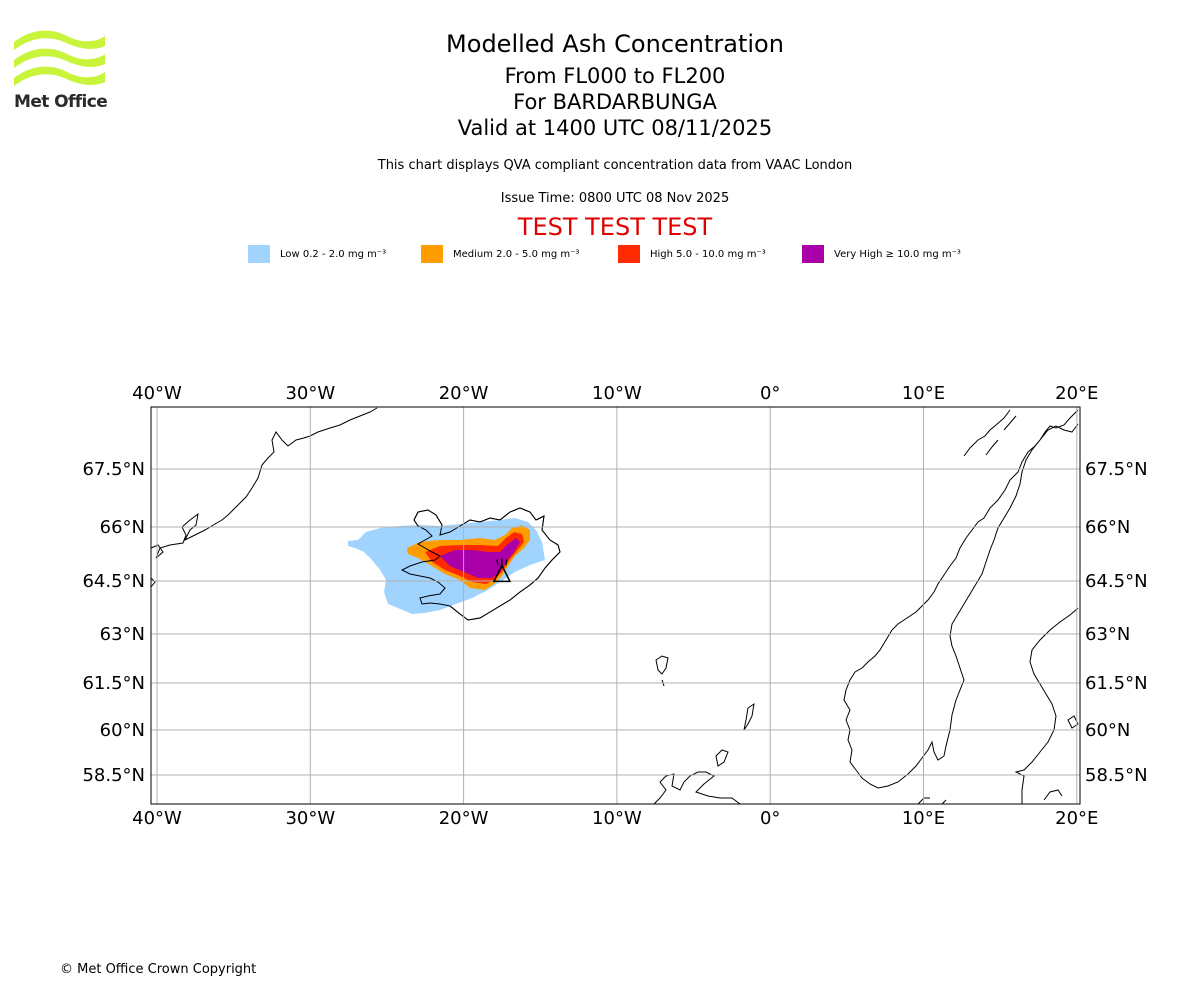 Image resolution: width=1200 pixels, height=1000 pixels. What do you see at coordinates (310, 818) in the screenshot?
I see `lon-tick-label-bottom: 30°W` at bounding box center [310, 818].